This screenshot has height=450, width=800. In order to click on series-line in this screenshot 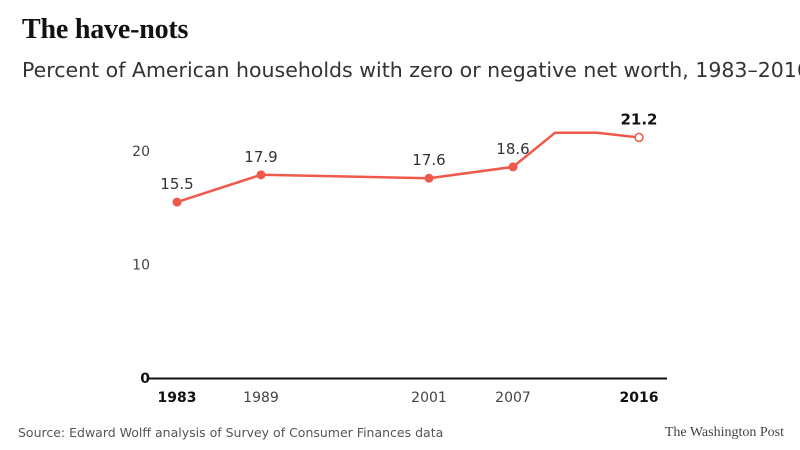, I will do `click(408, 167)`.